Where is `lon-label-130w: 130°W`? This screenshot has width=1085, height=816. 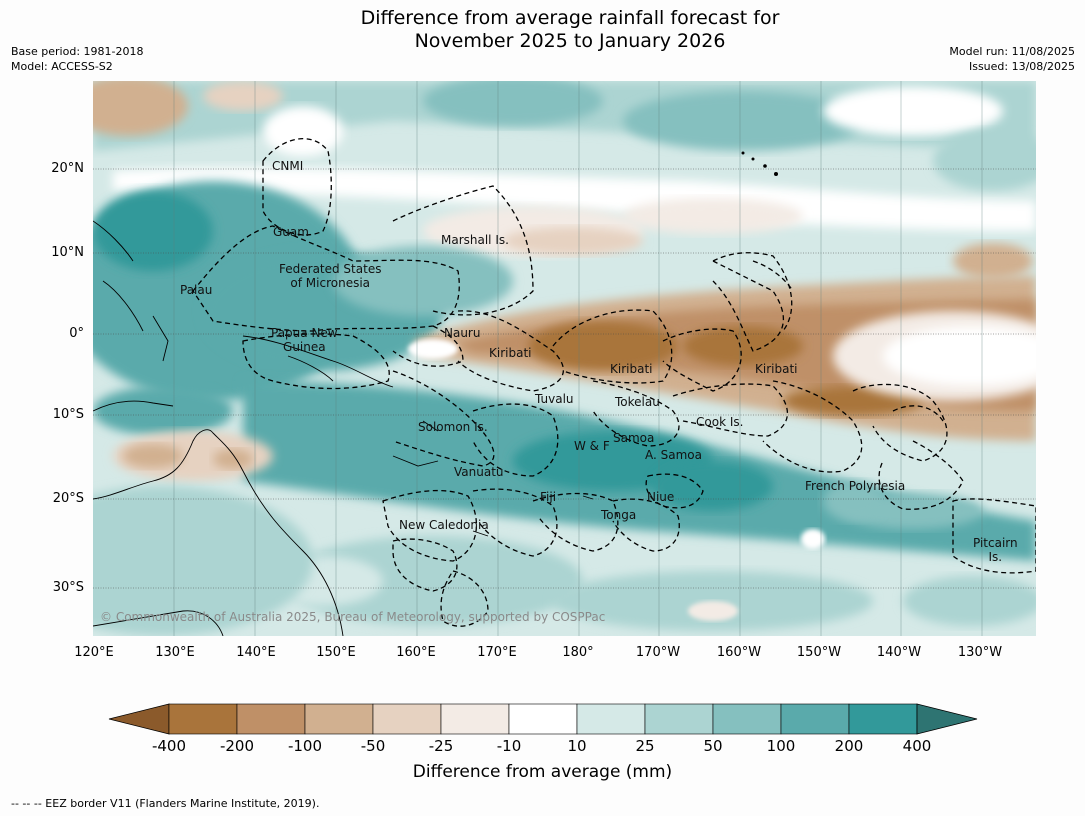 lon-label-130w: 130°W is located at coordinates (980, 652).